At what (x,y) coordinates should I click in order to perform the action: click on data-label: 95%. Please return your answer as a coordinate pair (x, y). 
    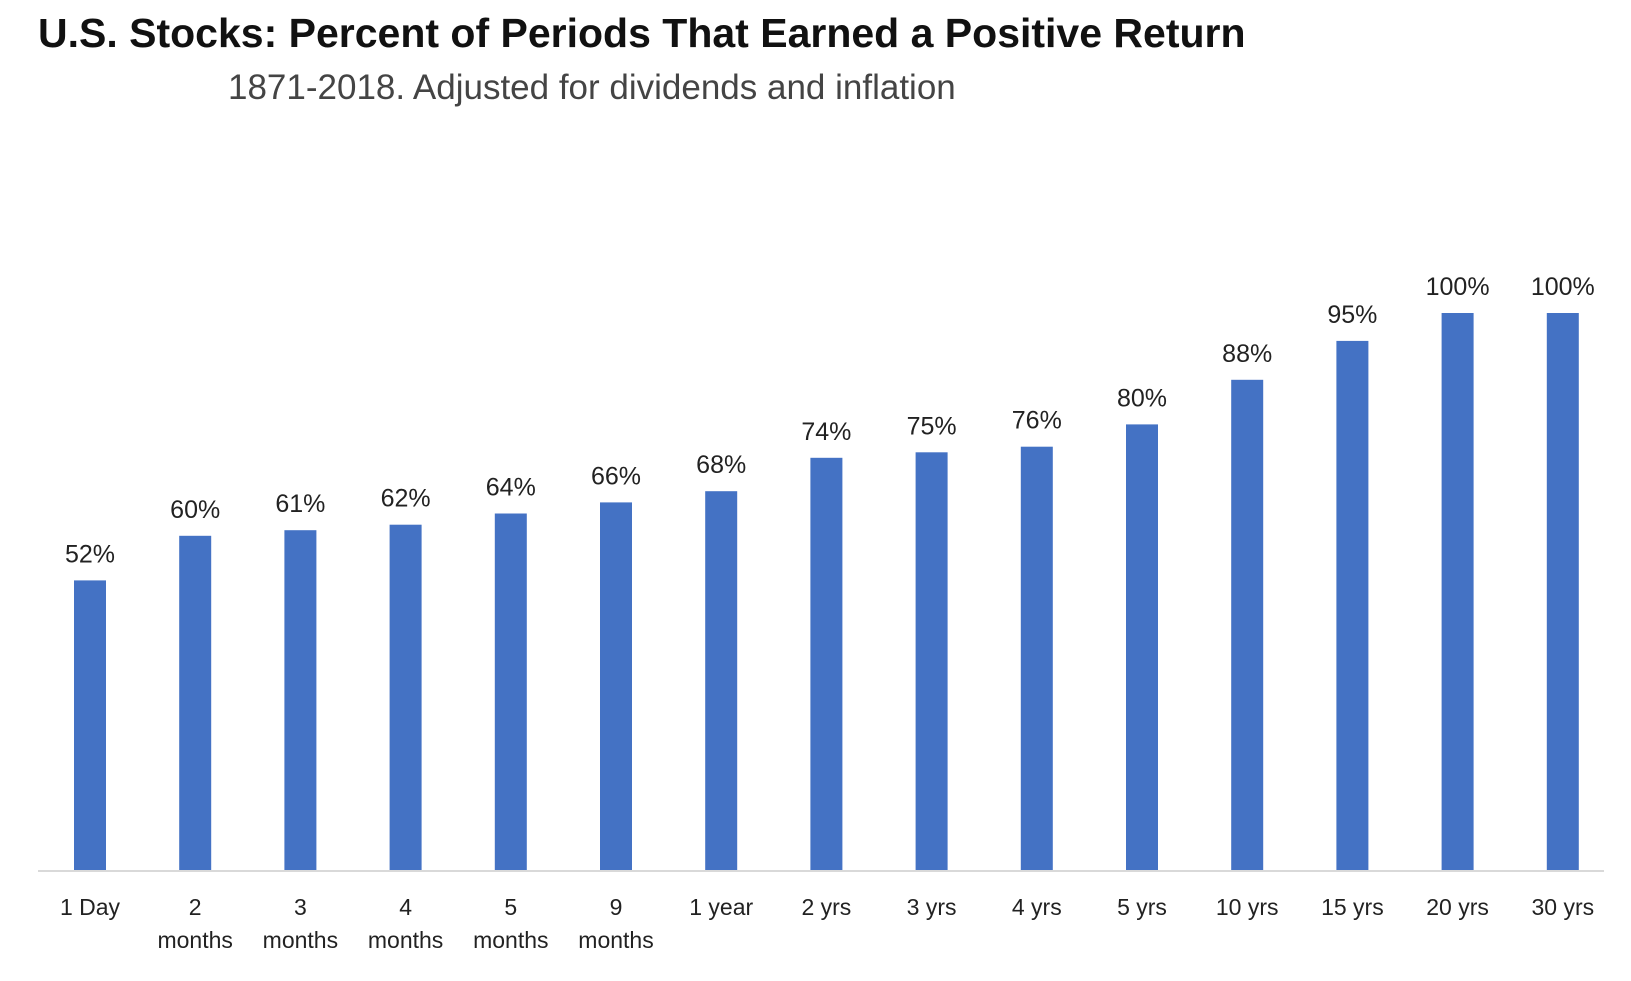
    Looking at the image, I should click on (1352, 315).